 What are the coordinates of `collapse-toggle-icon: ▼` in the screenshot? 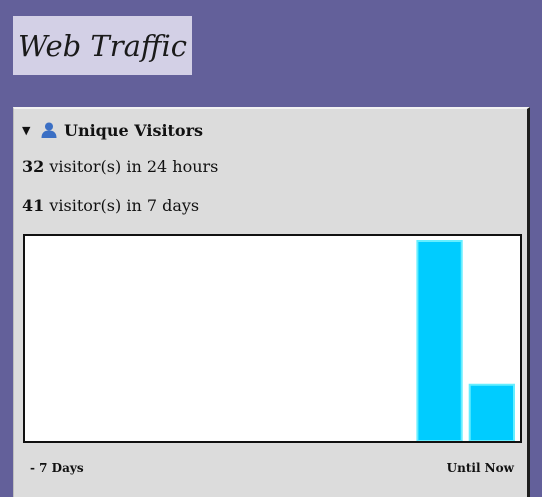 It's located at (26, 130).